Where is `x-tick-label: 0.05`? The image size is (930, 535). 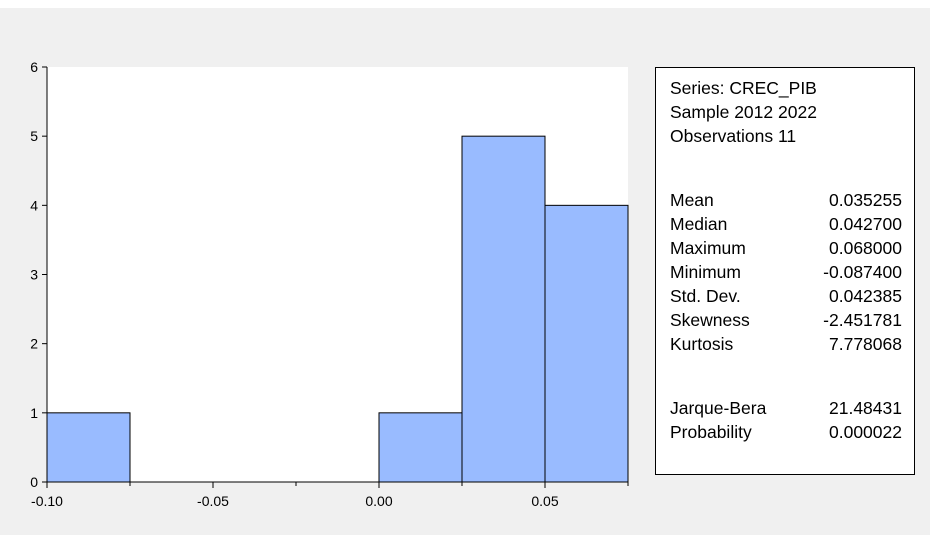 x-tick-label: 0.05 is located at coordinates (544, 501).